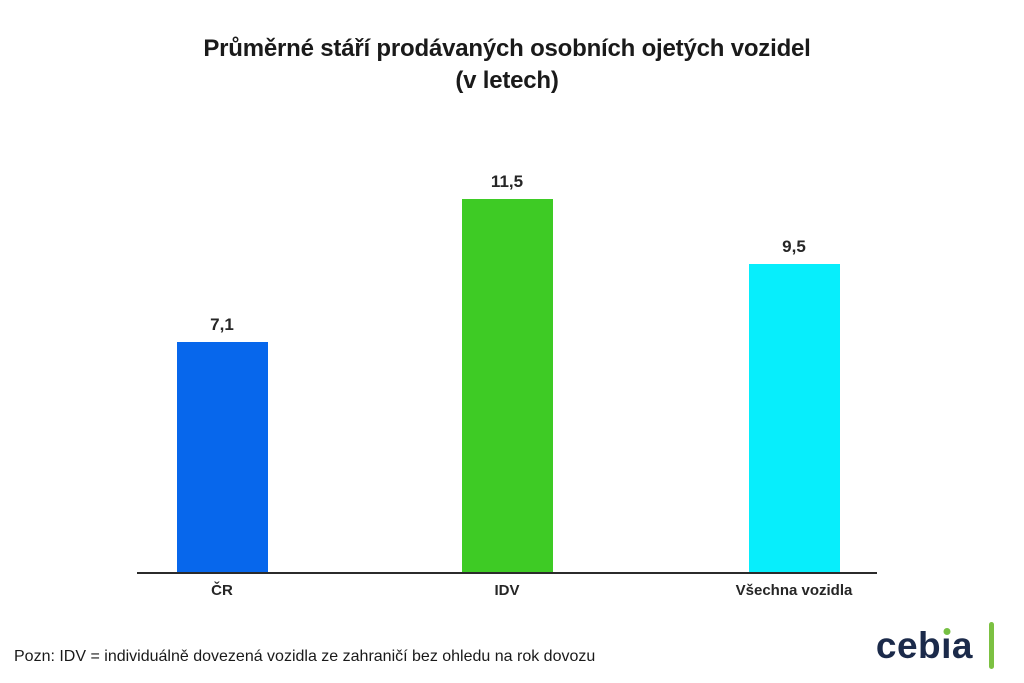  What do you see at coordinates (507, 573) in the screenshot?
I see `x-axis-line` at bounding box center [507, 573].